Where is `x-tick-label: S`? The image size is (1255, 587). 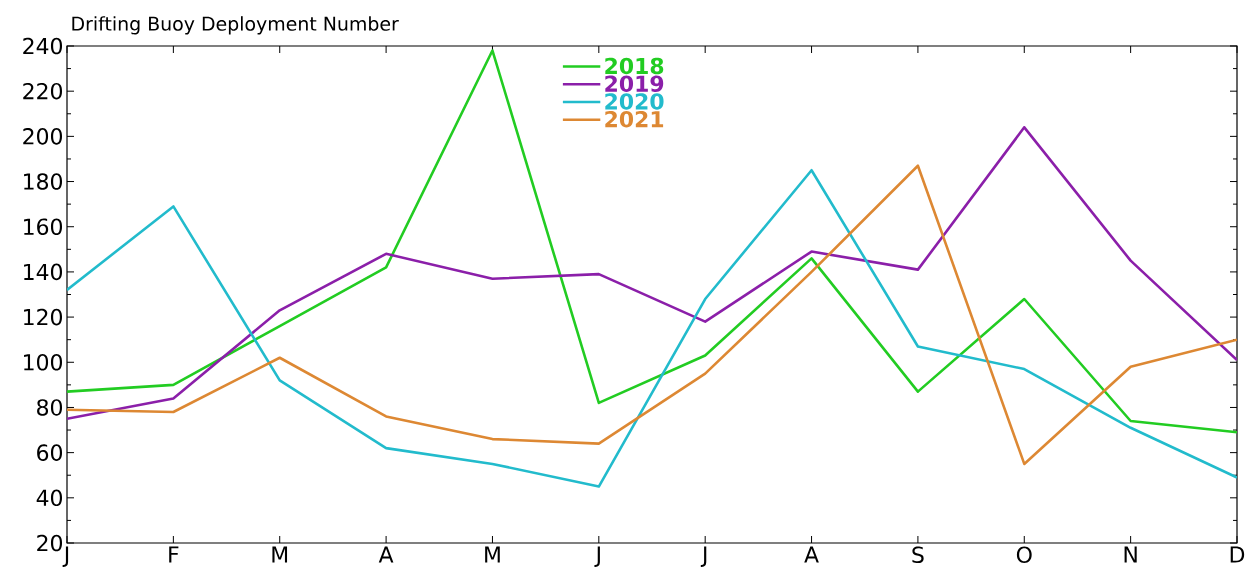 x-tick-label: S is located at coordinates (918, 555).